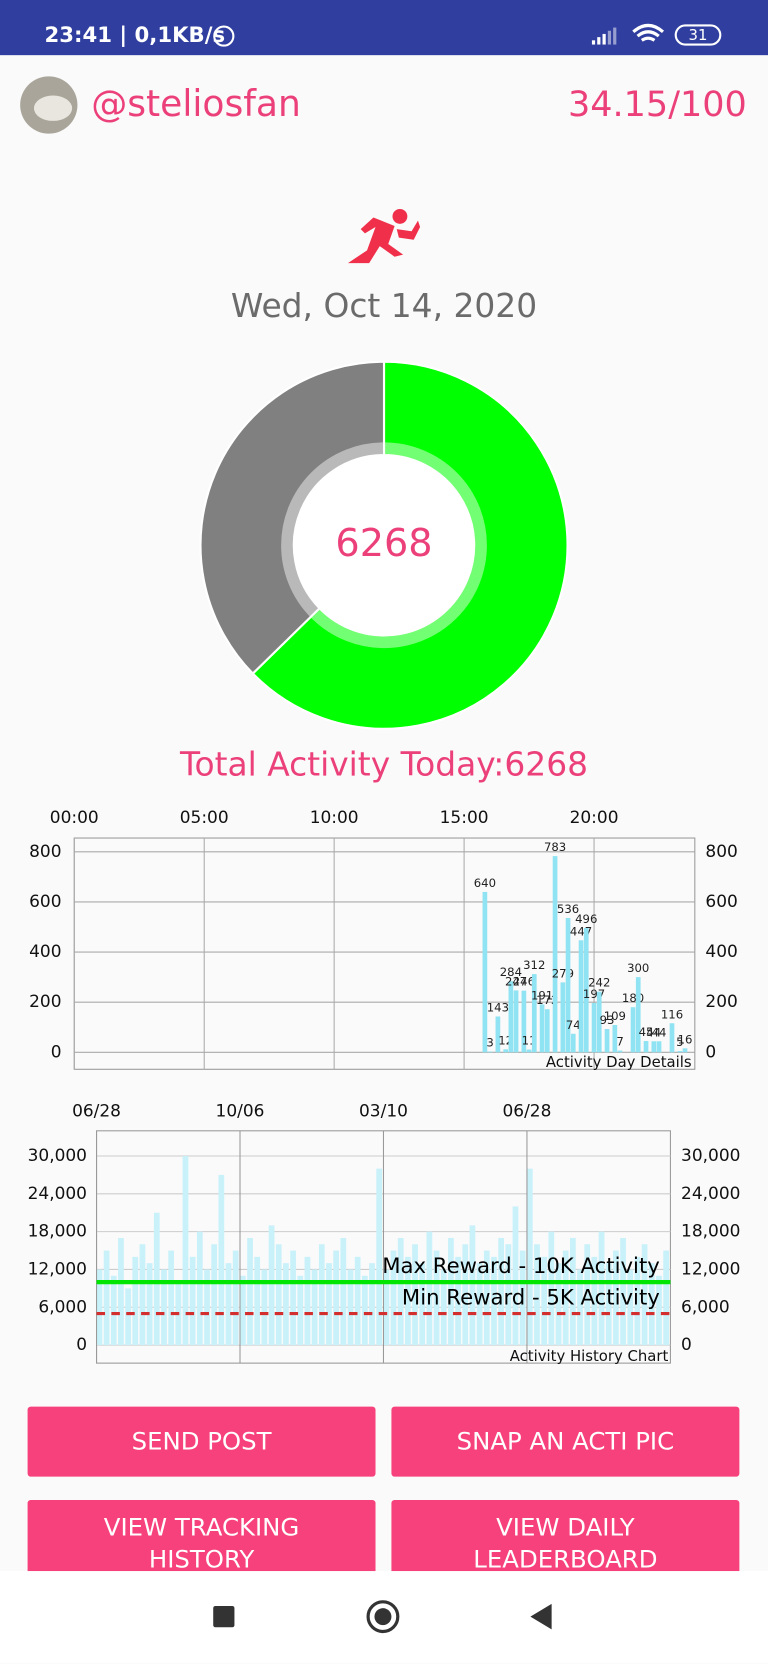 The image size is (768, 1664). I want to click on button-label: SEND POST, so click(202, 1441).